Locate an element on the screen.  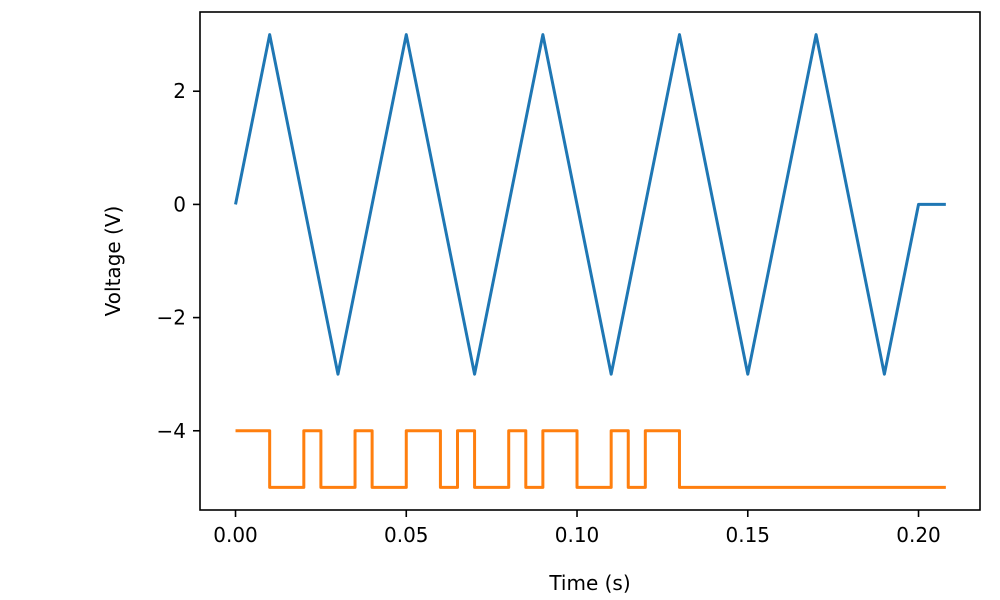
x-tick-label: 0.15 is located at coordinates (748, 535).